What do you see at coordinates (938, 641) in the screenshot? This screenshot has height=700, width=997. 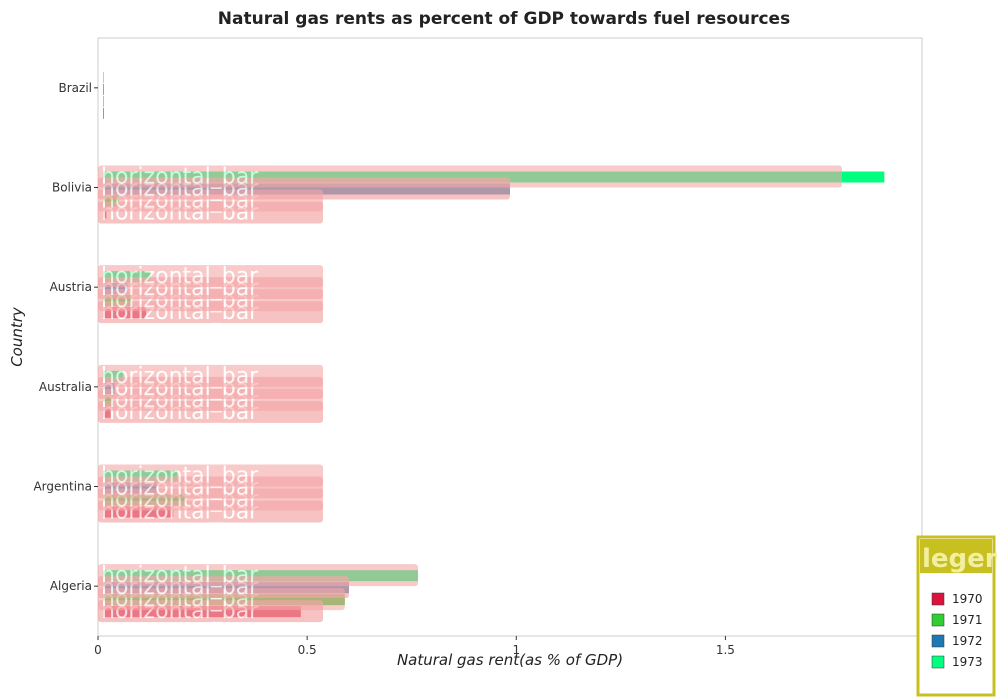 I see `legend-swatch-1972` at bounding box center [938, 641].